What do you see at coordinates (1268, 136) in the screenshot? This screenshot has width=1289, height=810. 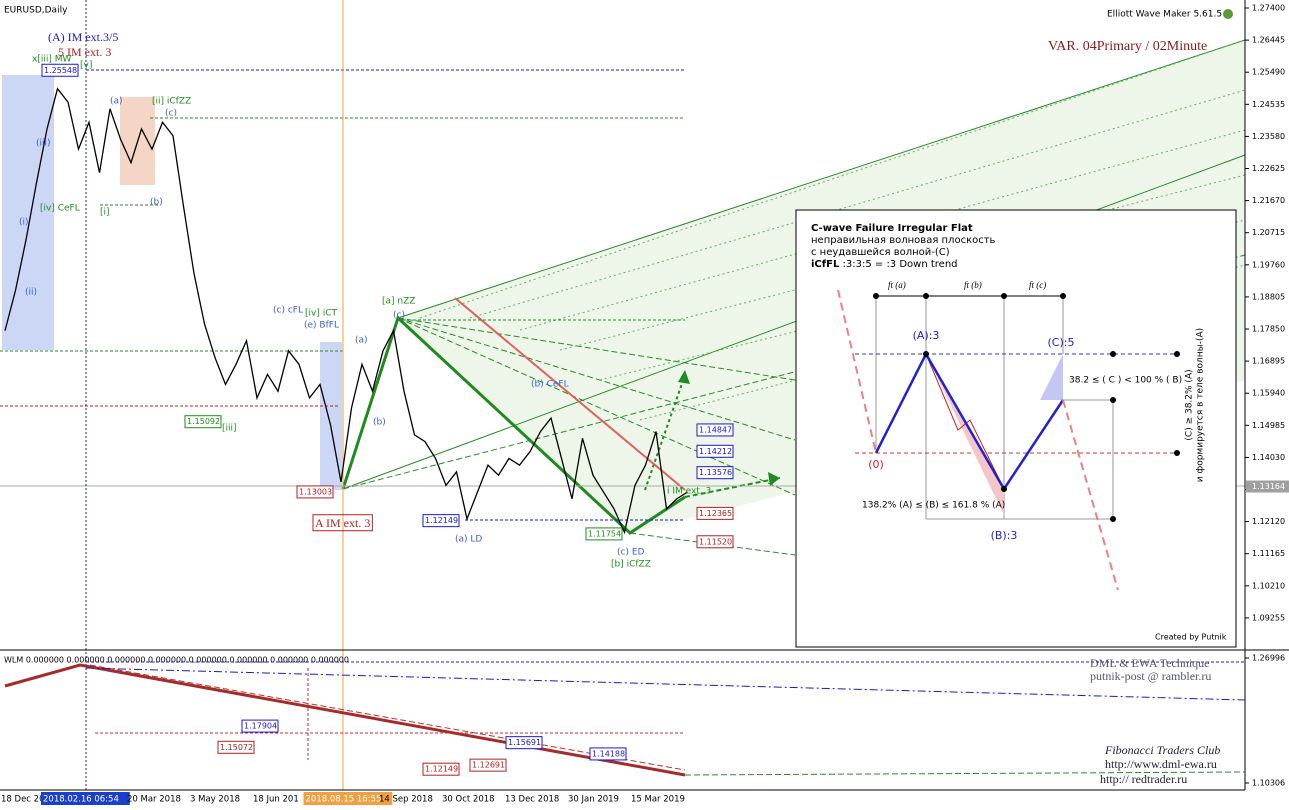 I see `y-tick-label: 1.23580` at bounding box center [1268, 136].